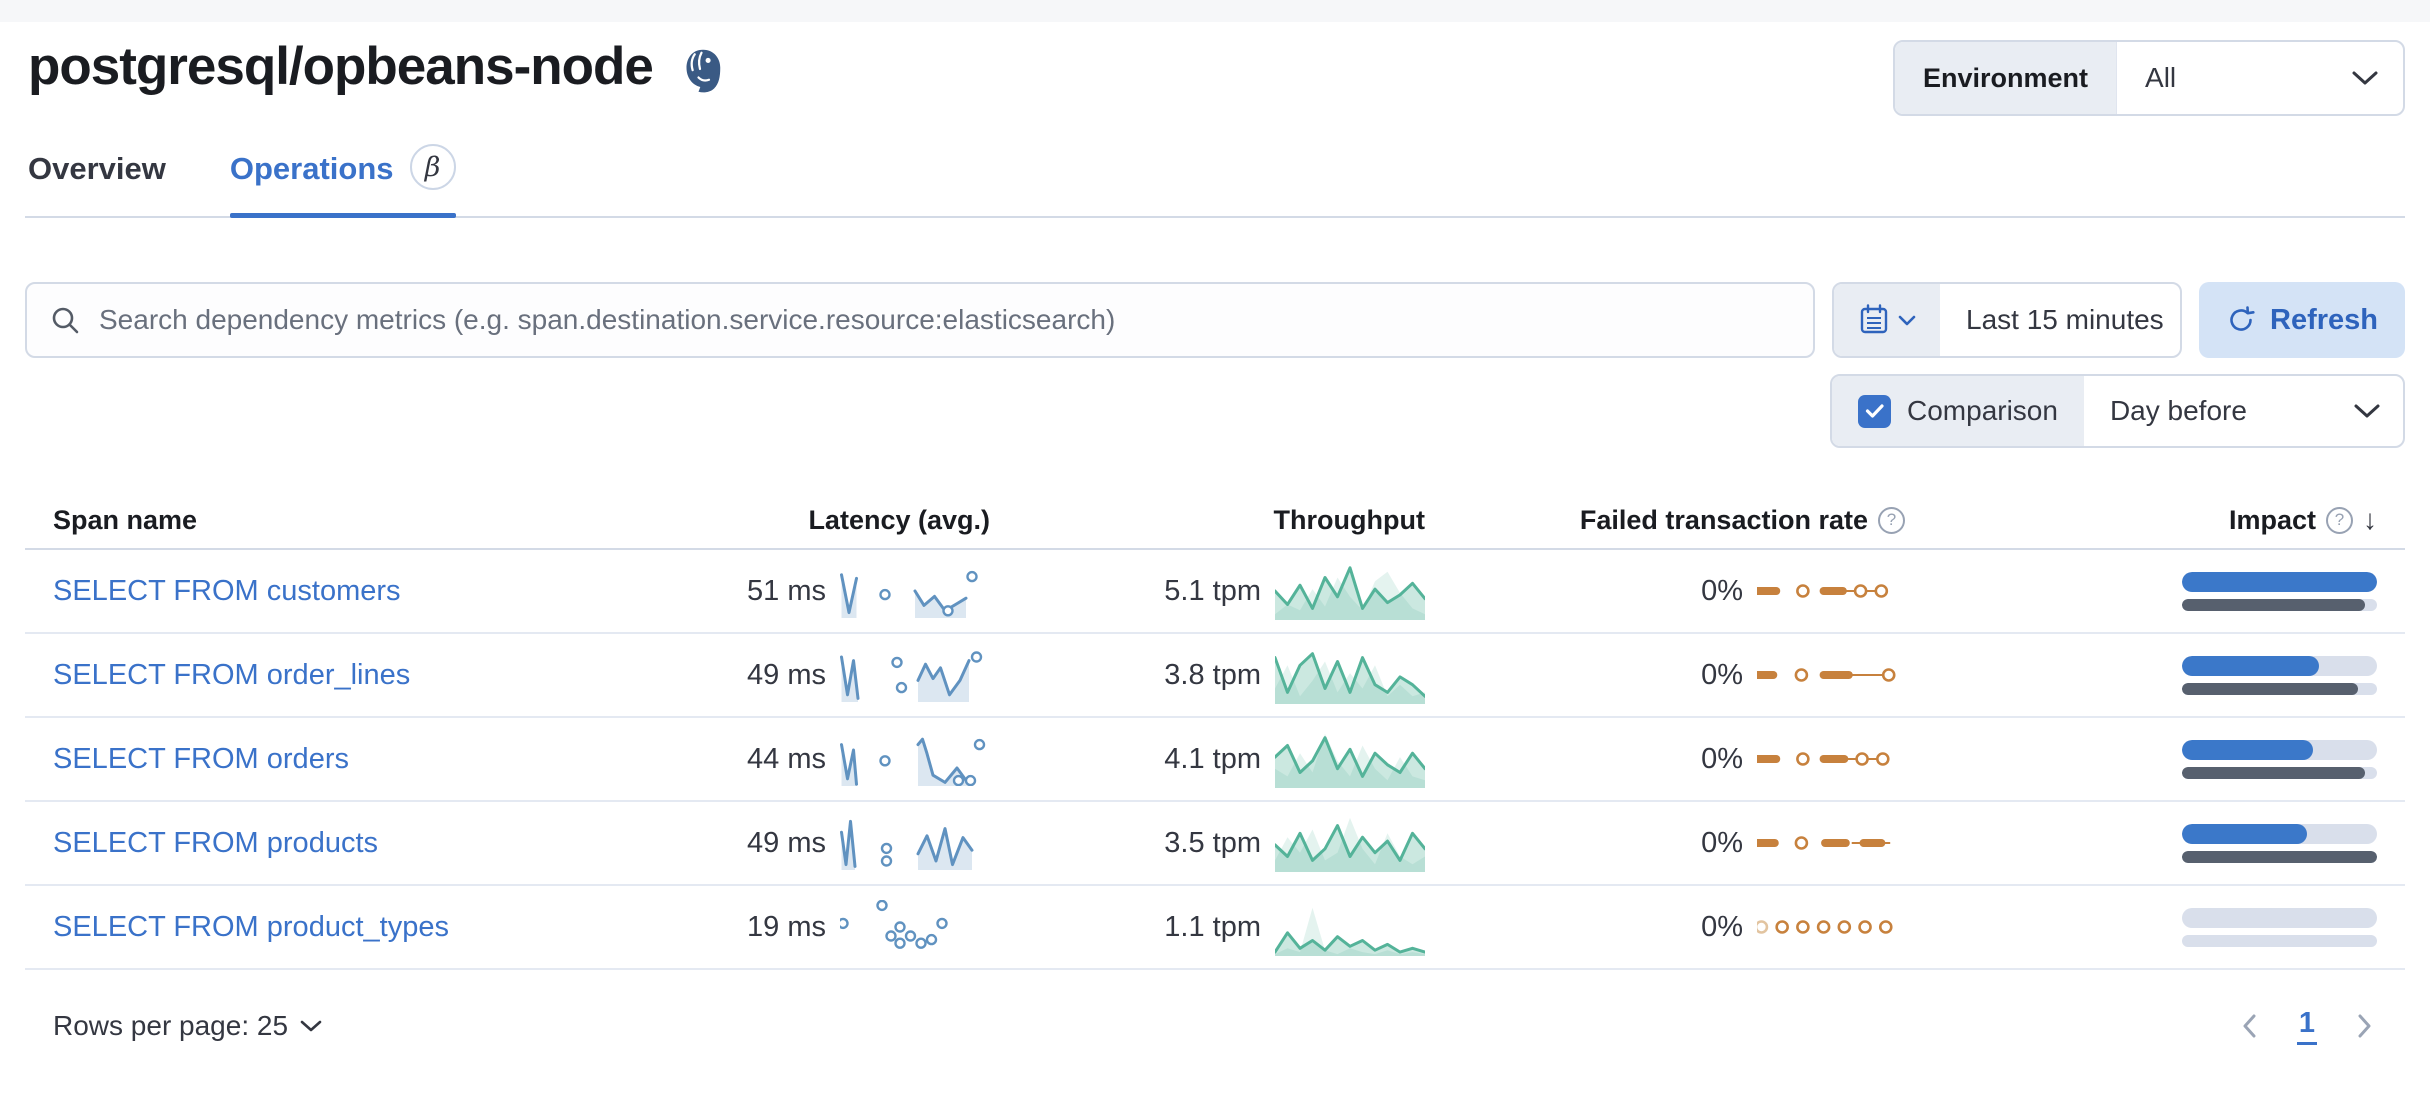 The image size is (2430, 1104). I want to click on comparison-control: Comparison Day before, so click(2117, 411).